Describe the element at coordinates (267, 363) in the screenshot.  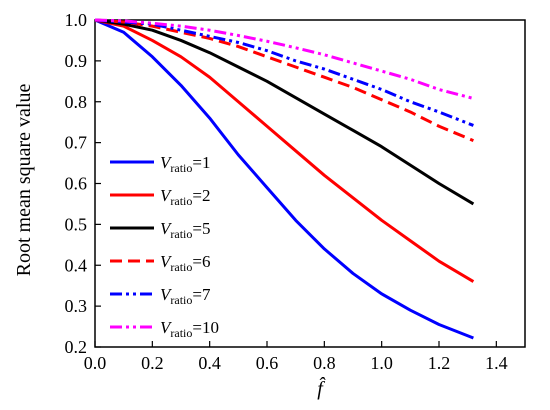
I see `x-tick-label: 0.6` at that location.